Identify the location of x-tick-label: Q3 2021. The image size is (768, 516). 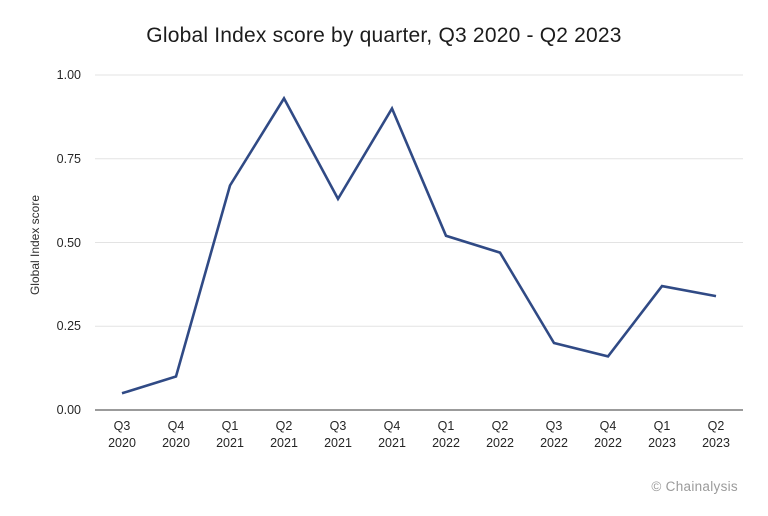
(338, 435).